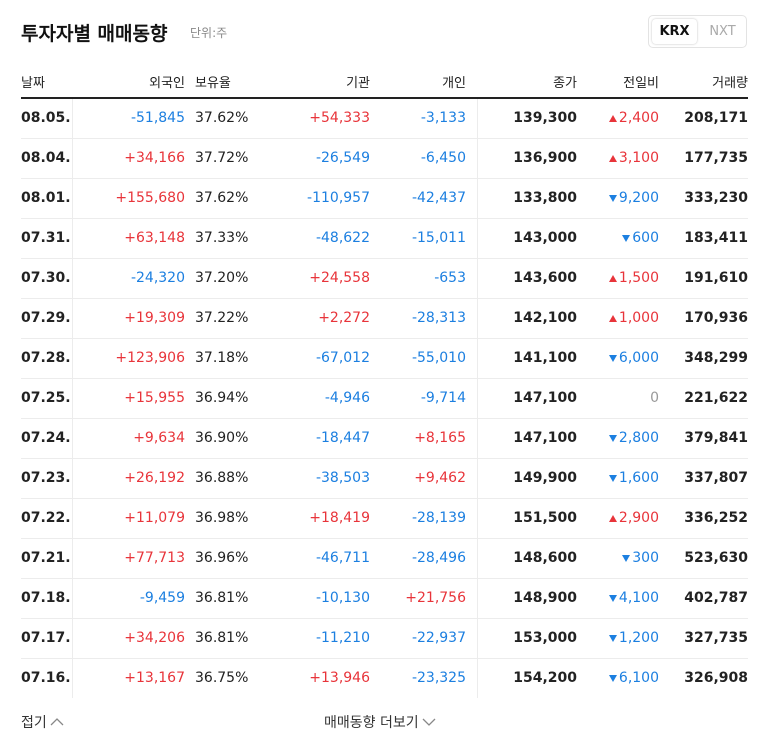 This screenshot has height=749, width=768. What do you see at coordinates (46, 278) in the screenshot?
I see `date: 07.30.` at bounding box center [46, 278].